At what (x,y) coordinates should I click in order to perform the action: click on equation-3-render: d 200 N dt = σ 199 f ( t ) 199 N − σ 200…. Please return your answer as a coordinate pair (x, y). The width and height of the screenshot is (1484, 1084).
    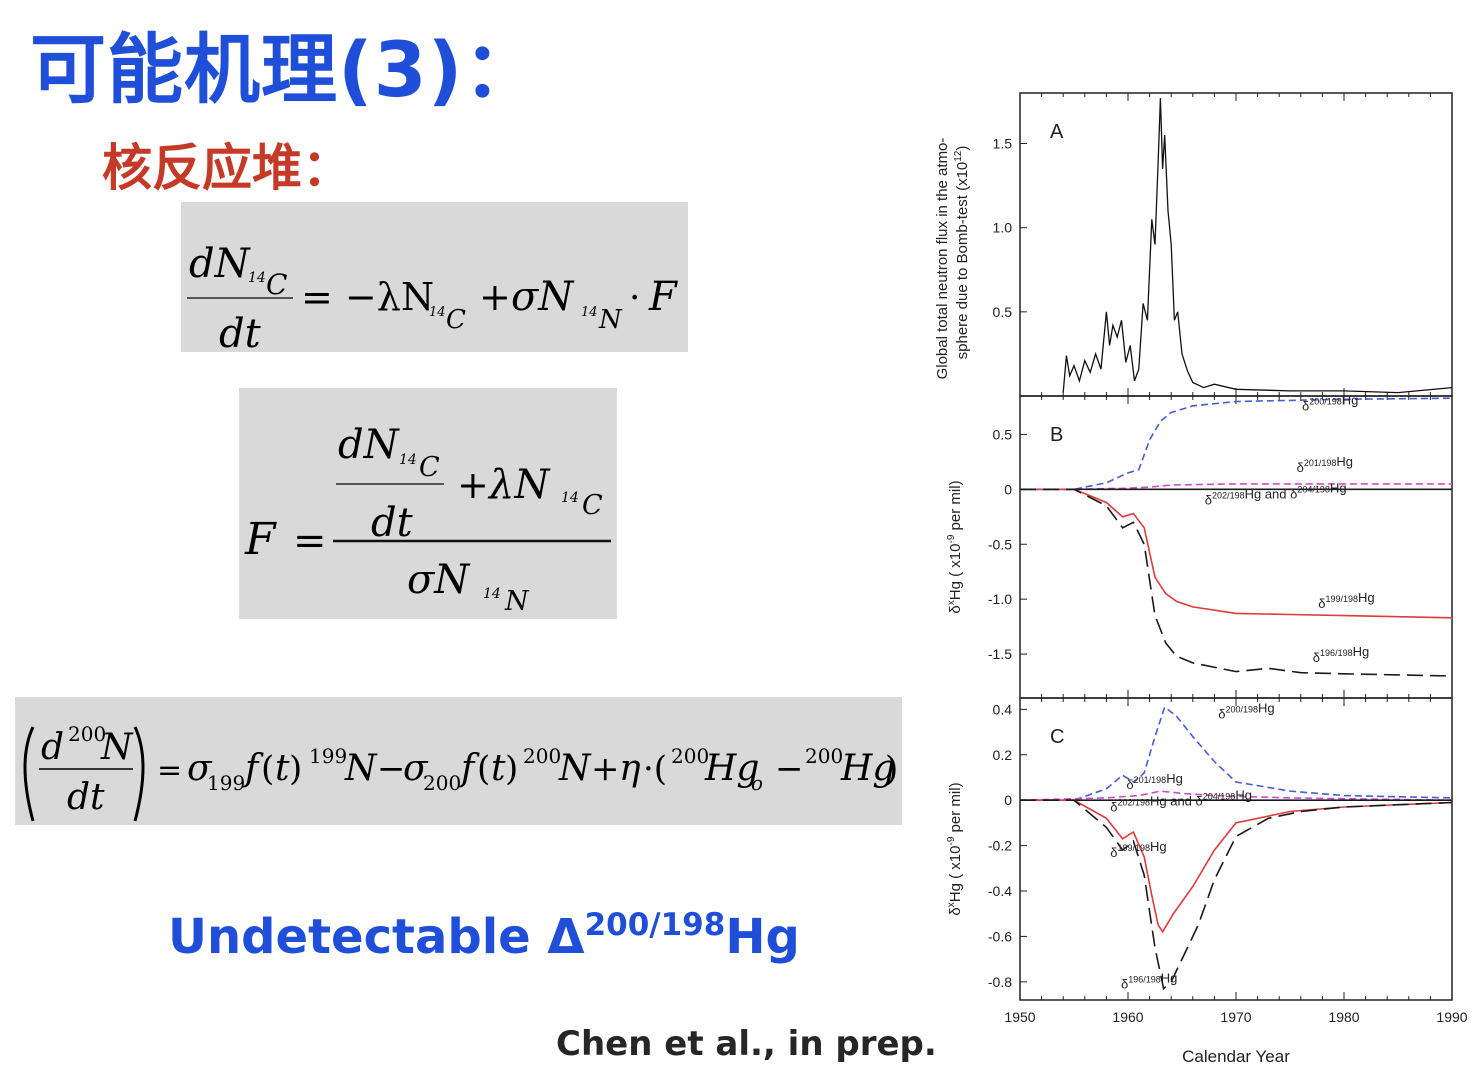
    Looking at the image, I should click on (460, 772).